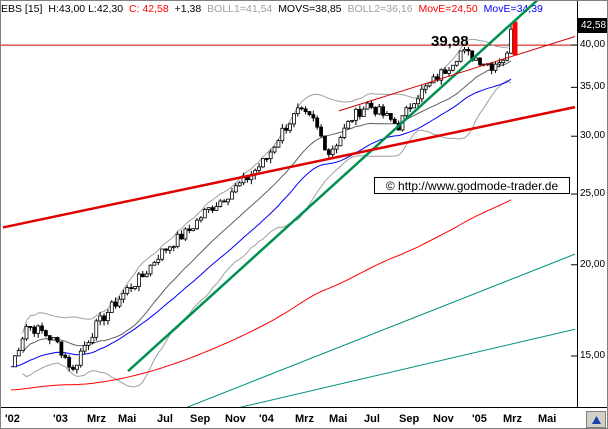 The image size is (608, 429). I want to click on x-tick-label: '05, so click(479, 419).